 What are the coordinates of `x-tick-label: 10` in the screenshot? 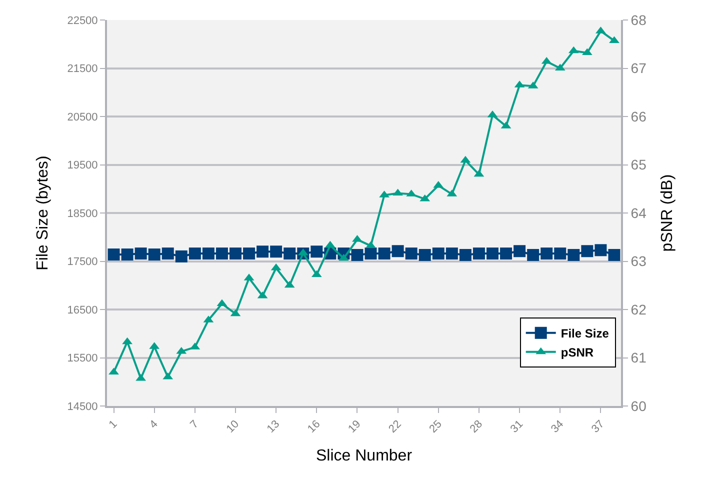 It's located at (233, 427).